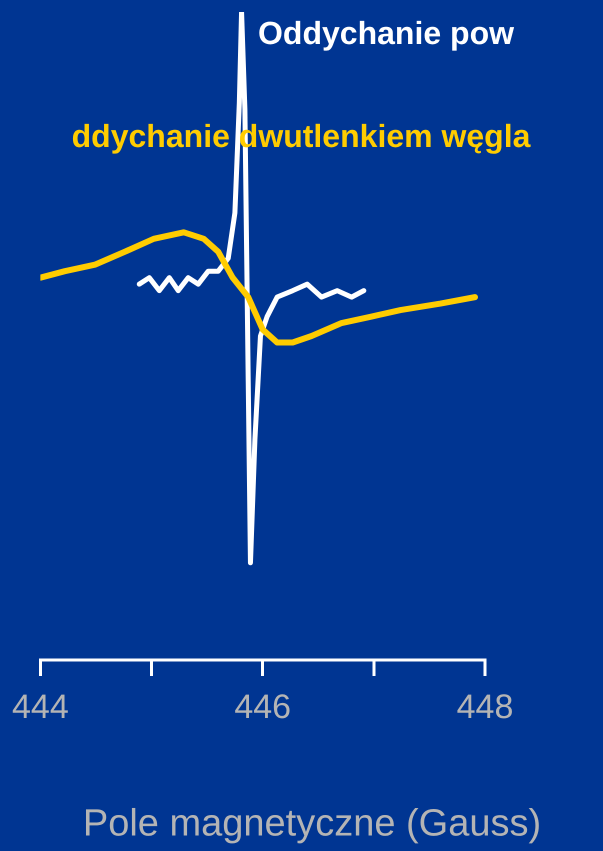  Describe the element at coordinates (263, 707) in the screenshot. I see `x-tick-label: 446` at that location.